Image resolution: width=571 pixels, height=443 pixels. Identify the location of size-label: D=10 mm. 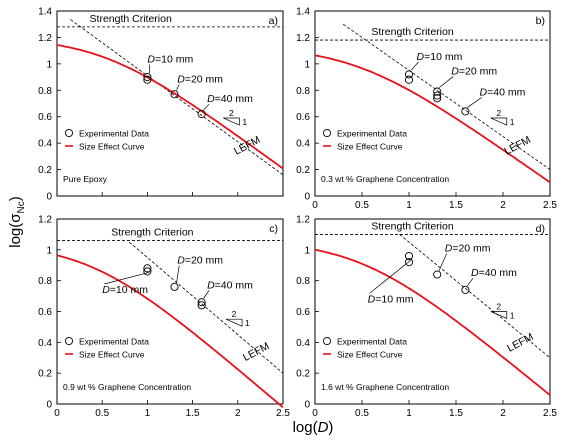
(391, 299).